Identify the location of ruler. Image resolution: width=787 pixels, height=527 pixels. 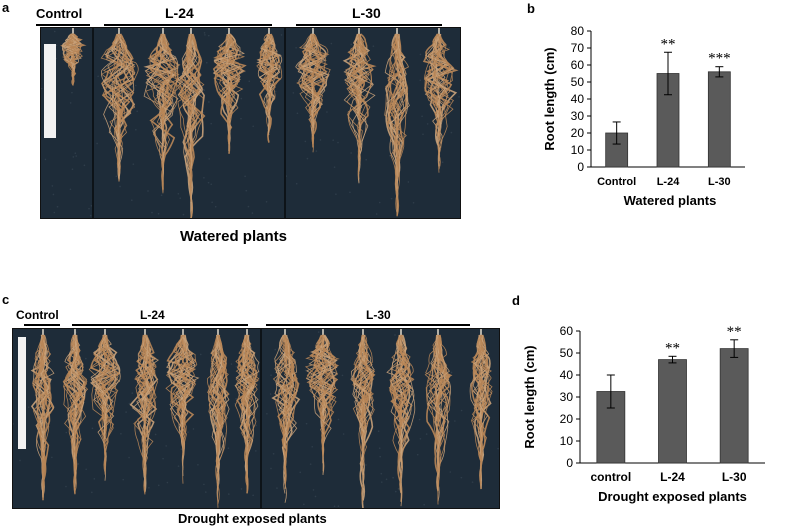
(50, 91).